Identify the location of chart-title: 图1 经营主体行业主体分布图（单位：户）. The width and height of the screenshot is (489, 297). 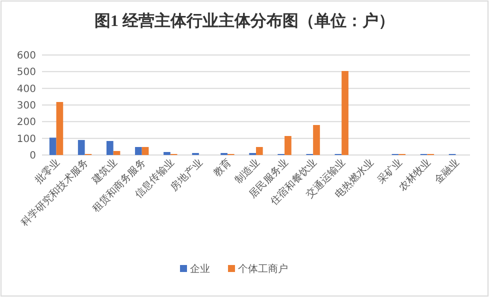
(244, 20).